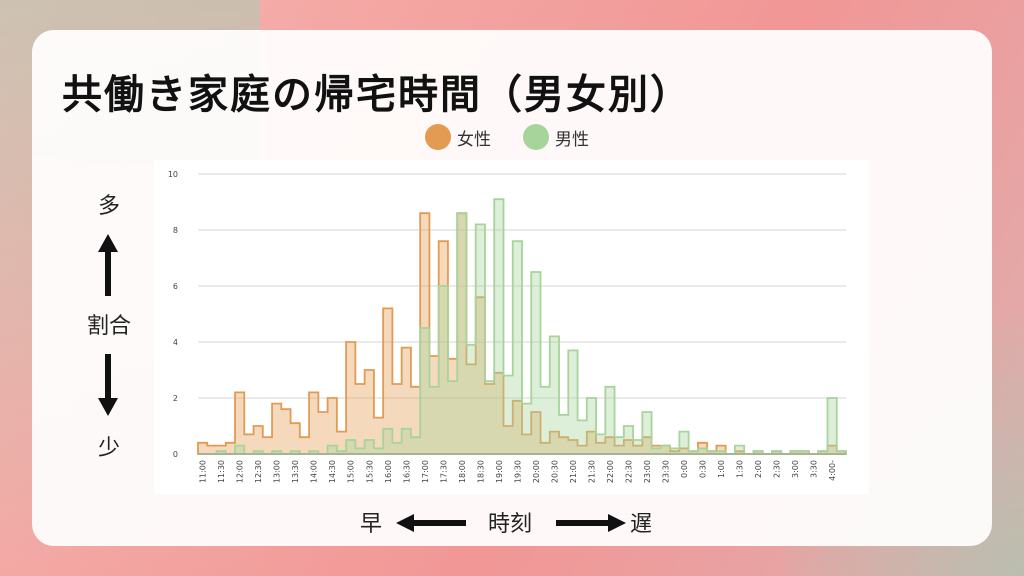 The width and height of the screenshot is (1024, 576). I want to click on x-tick-label: 14:00, so click(314, 471).